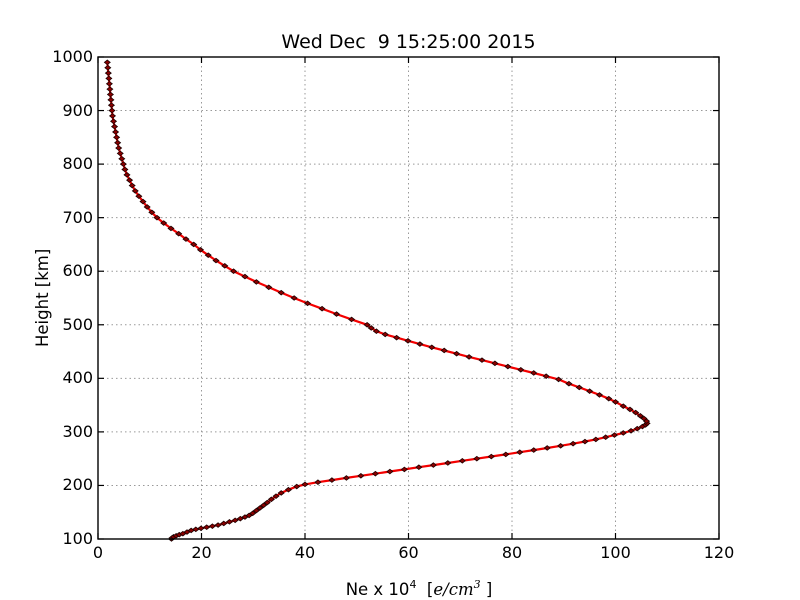 Image resolution: width=800 pixels, height=600 pixels. I want to click on y-tick-label: 500, so click(77, 324).